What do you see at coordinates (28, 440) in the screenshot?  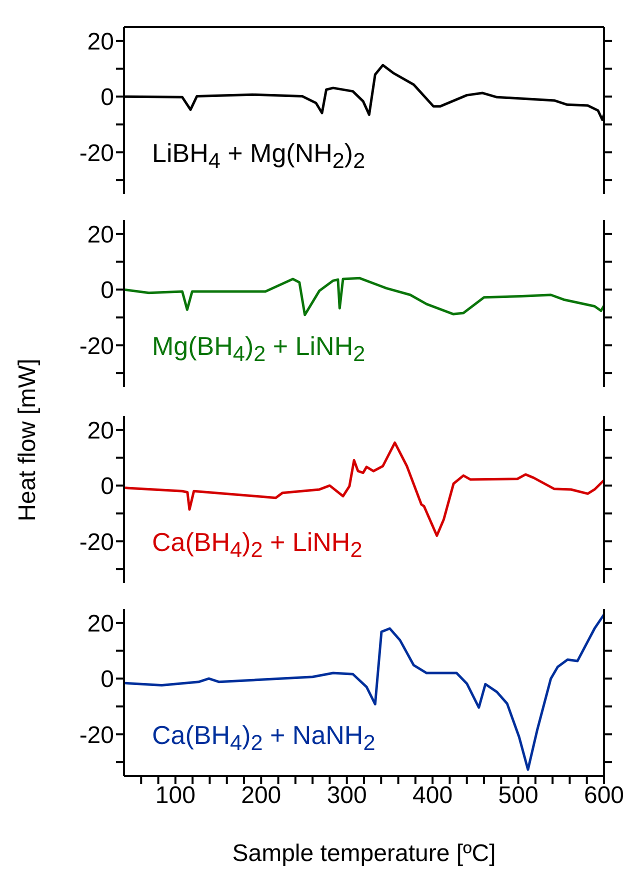 I see `y-axis-title: Heat flow [mW]` at bounding box center [28, 440].